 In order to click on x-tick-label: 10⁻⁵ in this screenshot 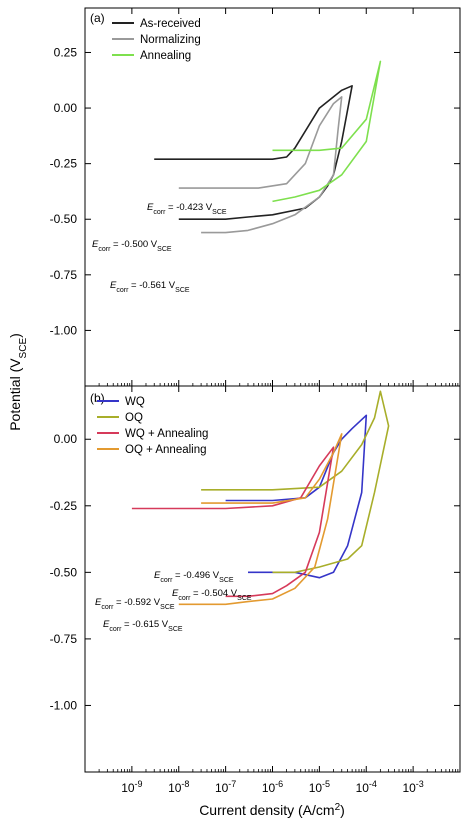, I will do `click(319, 787)`.